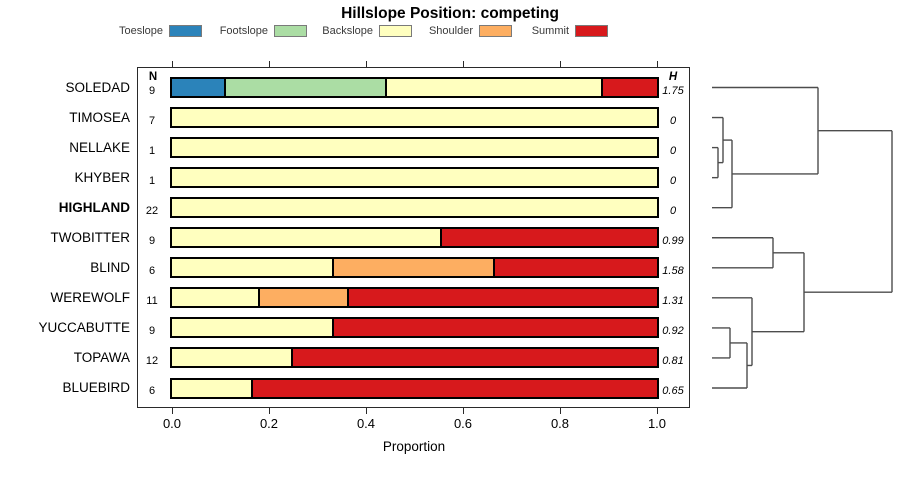 The width and height of the screenshot is (900, 480). What do you see at coordinates (395, 31) in the screenshot?
I see `legend-swatch-backslope` at bounding box center [395, 31].